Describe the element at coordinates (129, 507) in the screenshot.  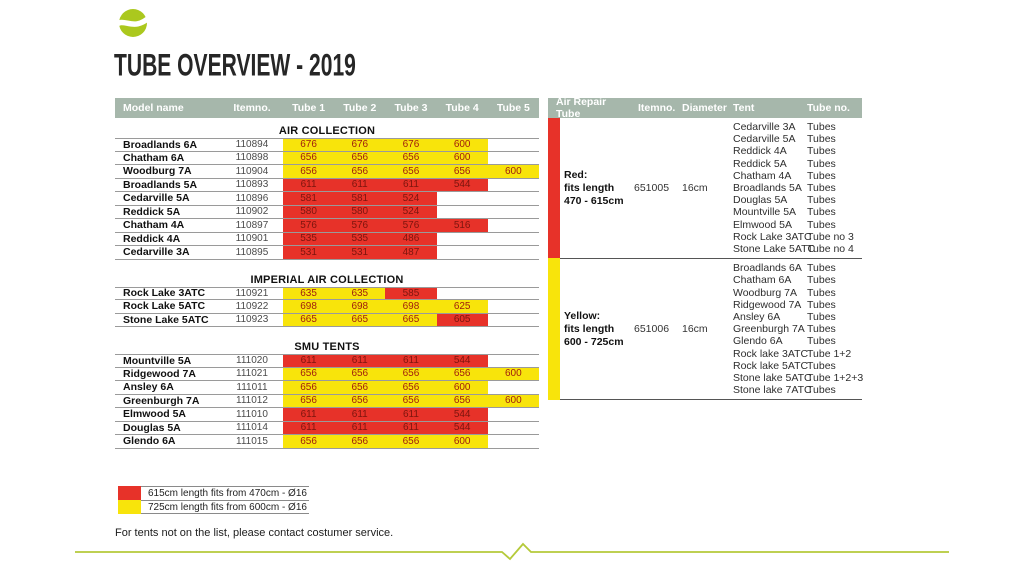
I see `legend-yellow-swatch` at that location.